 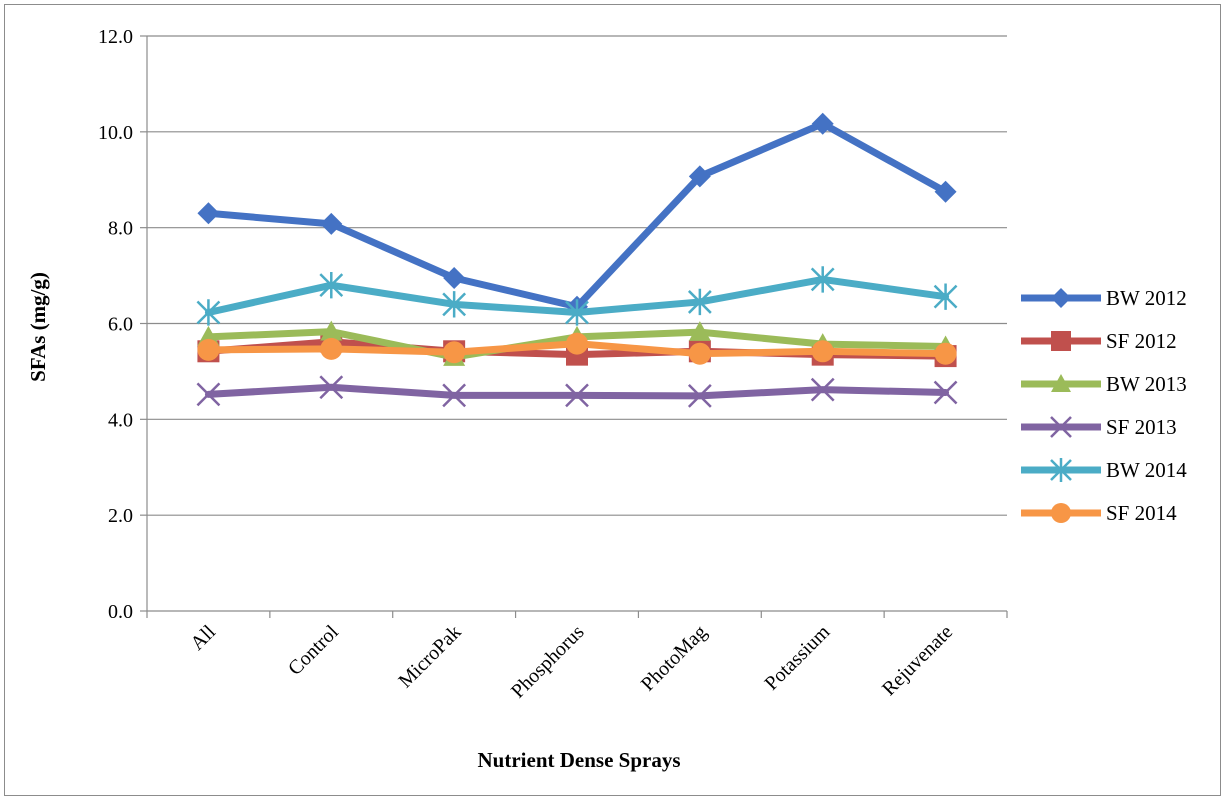 What do you see at coordinates (1141, 341) in the screenshot?
I see `legend-label: SF 2012` at bounding box center [1141, 341].